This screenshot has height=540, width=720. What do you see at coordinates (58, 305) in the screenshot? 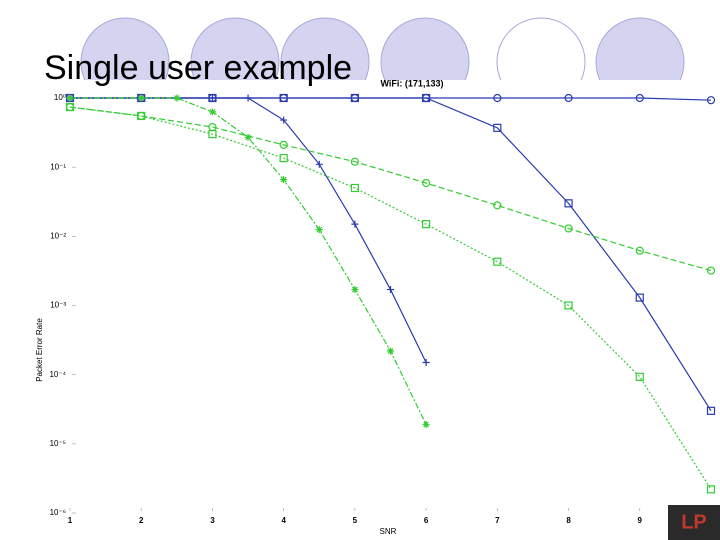
I see `y-tick-label: 10⁻³` at bounding box center [58, 305].